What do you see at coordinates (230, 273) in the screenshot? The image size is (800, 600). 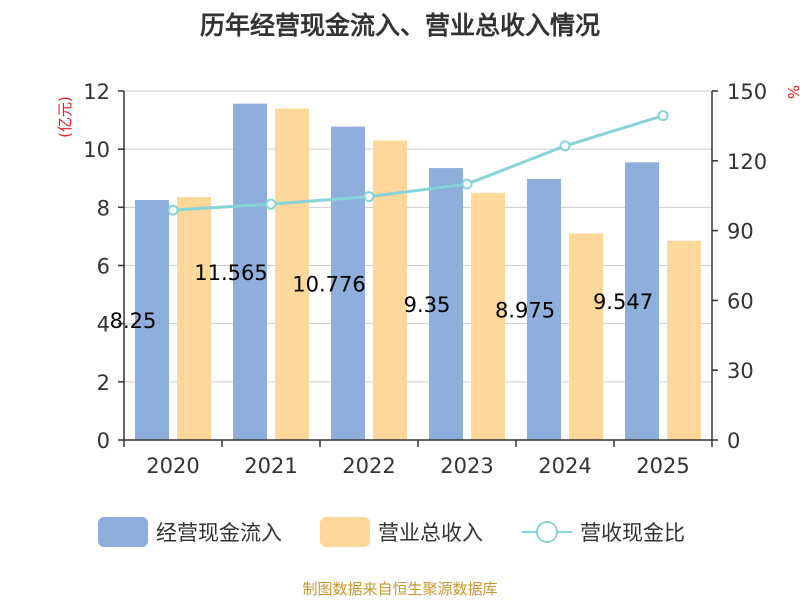 I see `data-label-cash-inflow: 11.565` at bounding box center [230, 273].